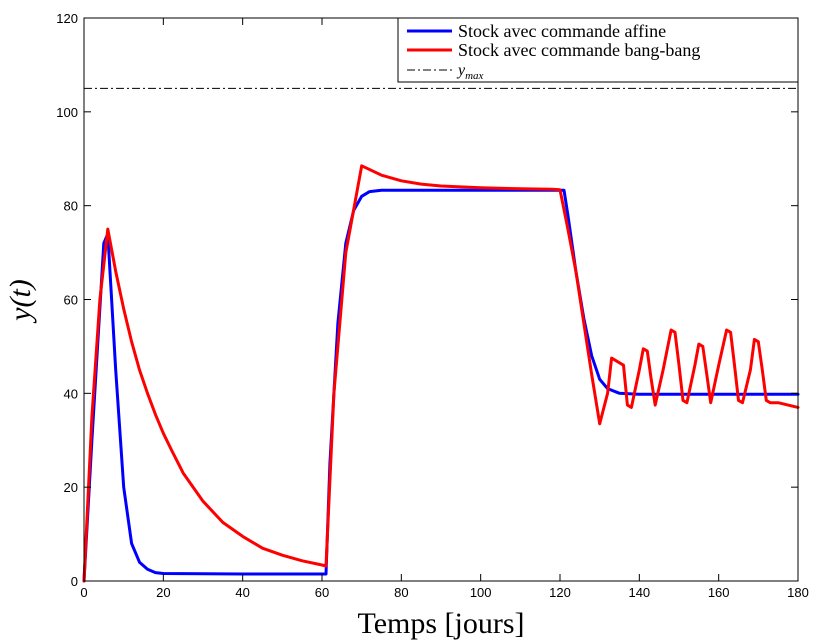 The width and height of the screenshot is (813, 642). What do you see at coordinates (562, 31) in the screenshot?
I see `legend-label-affine: Stock avec commande affine` at bounding box center [562, 31].